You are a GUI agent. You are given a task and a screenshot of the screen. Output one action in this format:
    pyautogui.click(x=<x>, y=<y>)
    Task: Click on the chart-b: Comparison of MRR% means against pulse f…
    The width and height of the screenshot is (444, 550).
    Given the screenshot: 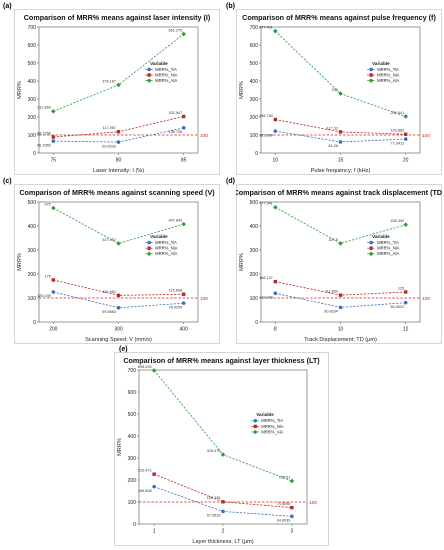 What is the action you would take?
    pyautogui.click(x=339, y=92)
    